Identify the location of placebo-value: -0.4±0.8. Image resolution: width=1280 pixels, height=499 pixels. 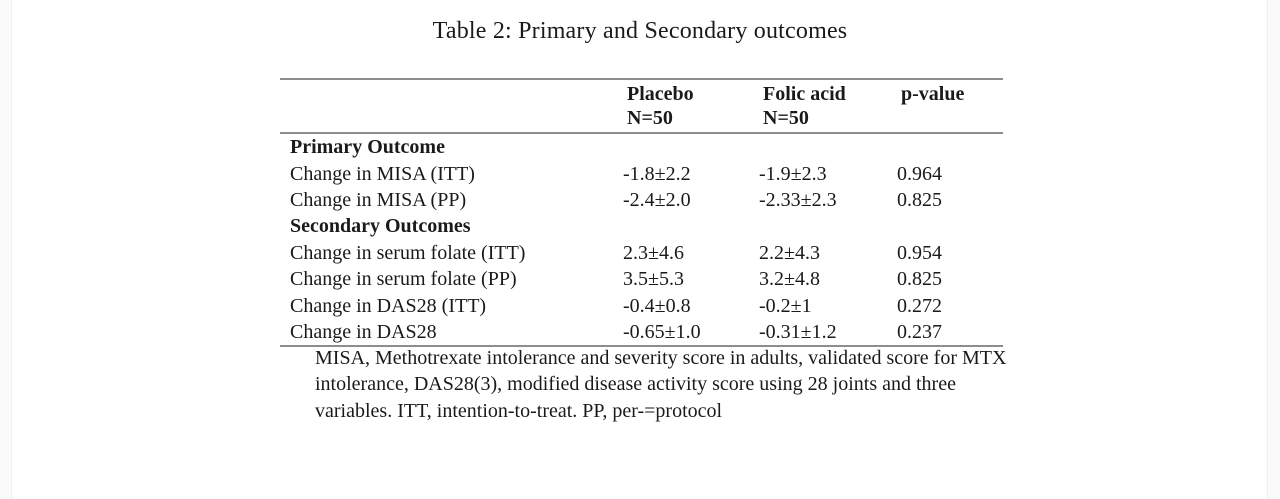
(657, 305).